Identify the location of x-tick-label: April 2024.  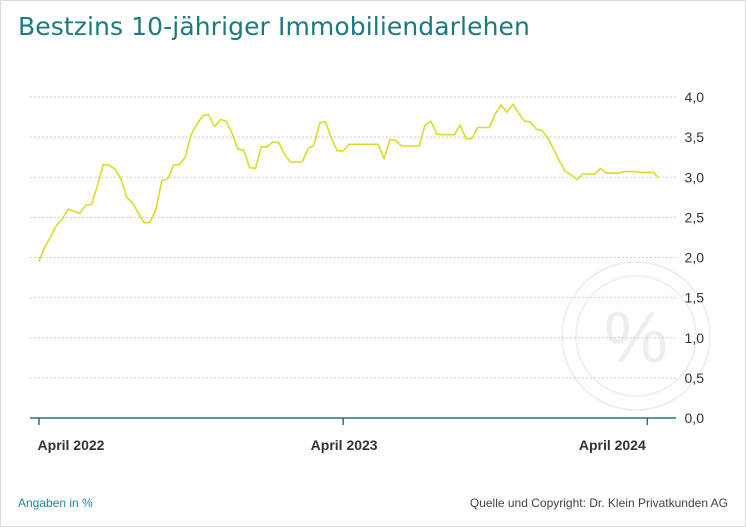
(612, 445).